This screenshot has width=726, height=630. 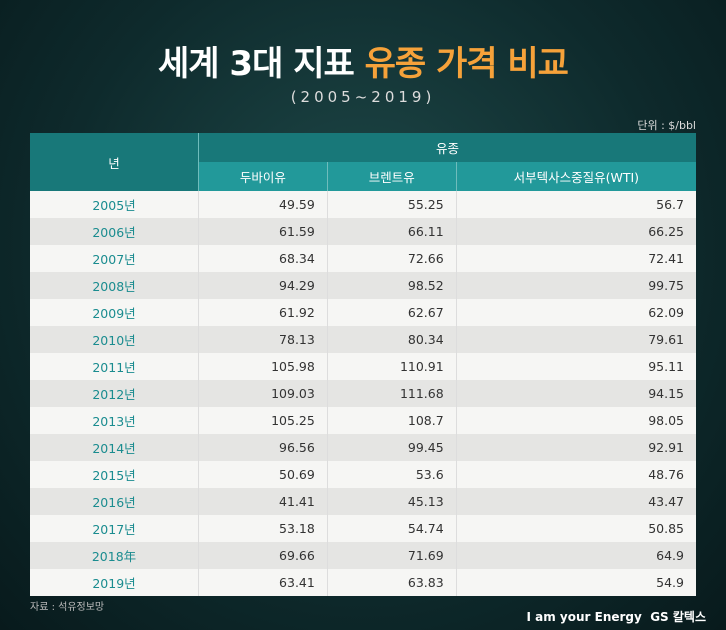 What do you see at coordinates (114, 447) in the screenshot?
I see `year-cell: 2014년` at bounding box center [114, 447].